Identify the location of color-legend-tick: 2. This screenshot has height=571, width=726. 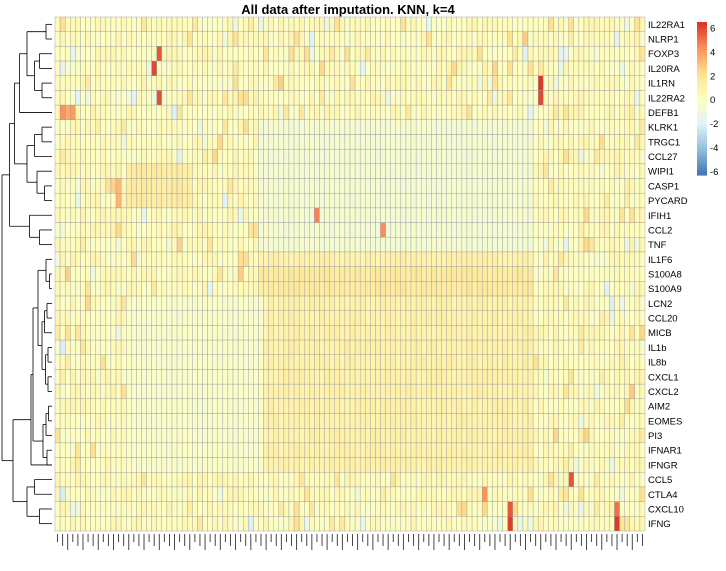
(712, 76).